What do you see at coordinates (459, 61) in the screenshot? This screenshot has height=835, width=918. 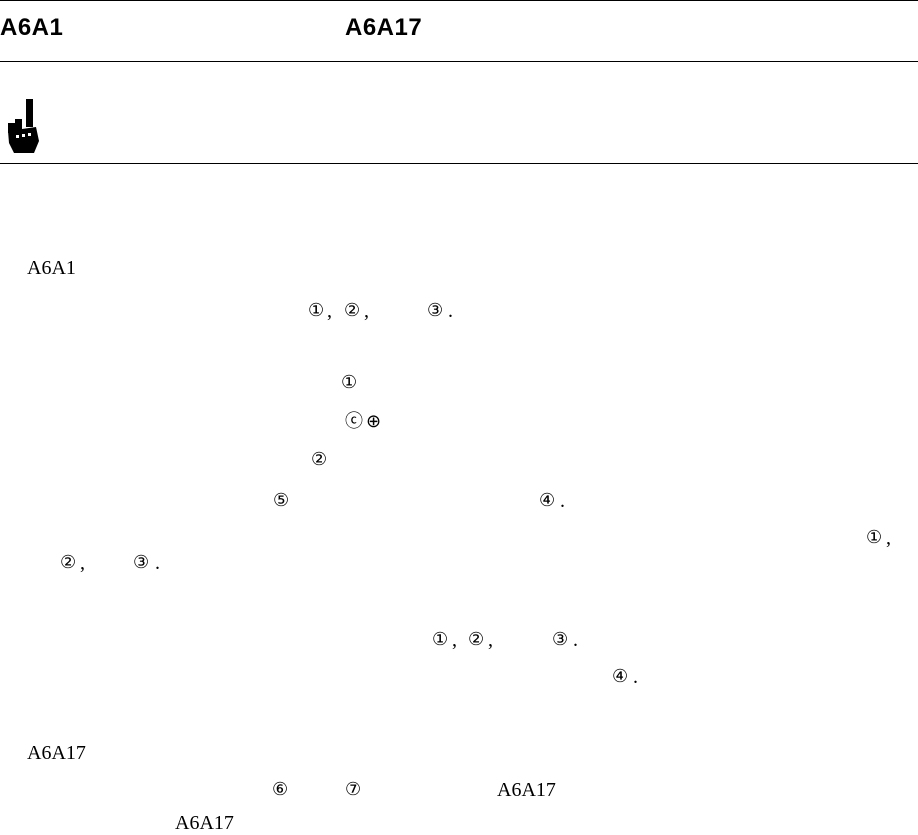 I see `header-bottom-rule` at bounding box center [459, 61].